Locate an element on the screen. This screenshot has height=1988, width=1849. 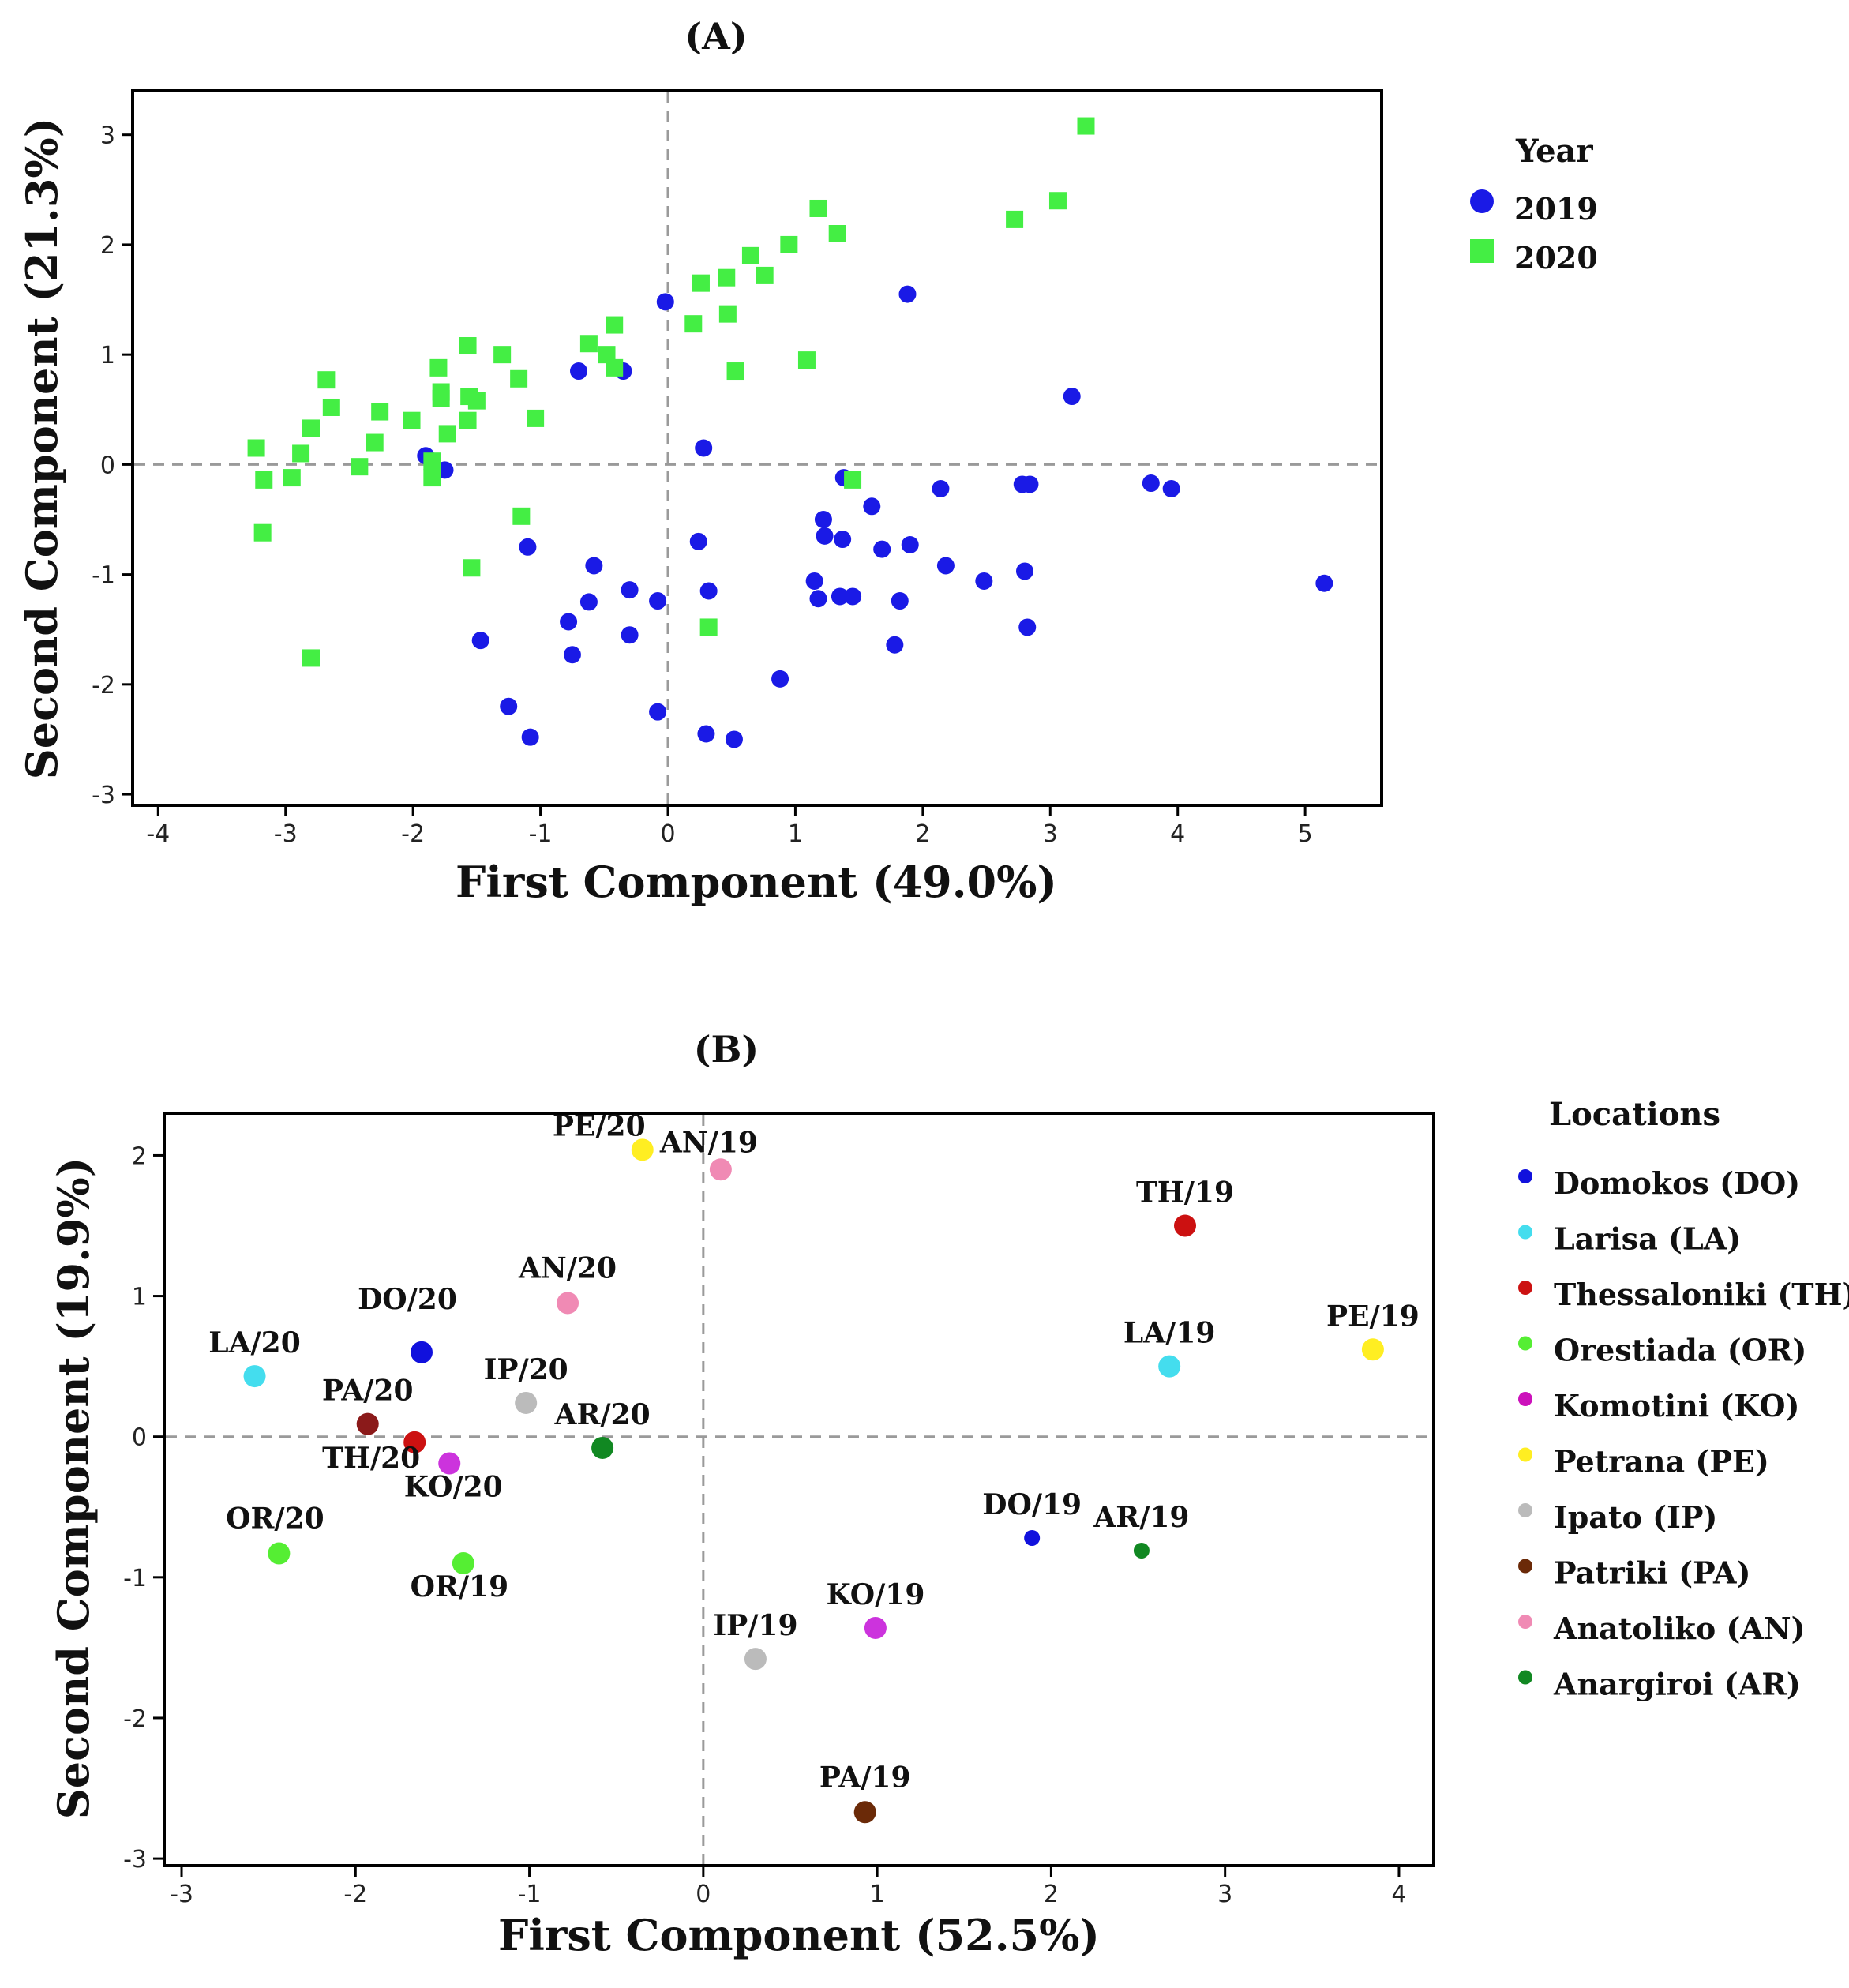
x-tick-label: 4 is located at coordinates (1177, 834).